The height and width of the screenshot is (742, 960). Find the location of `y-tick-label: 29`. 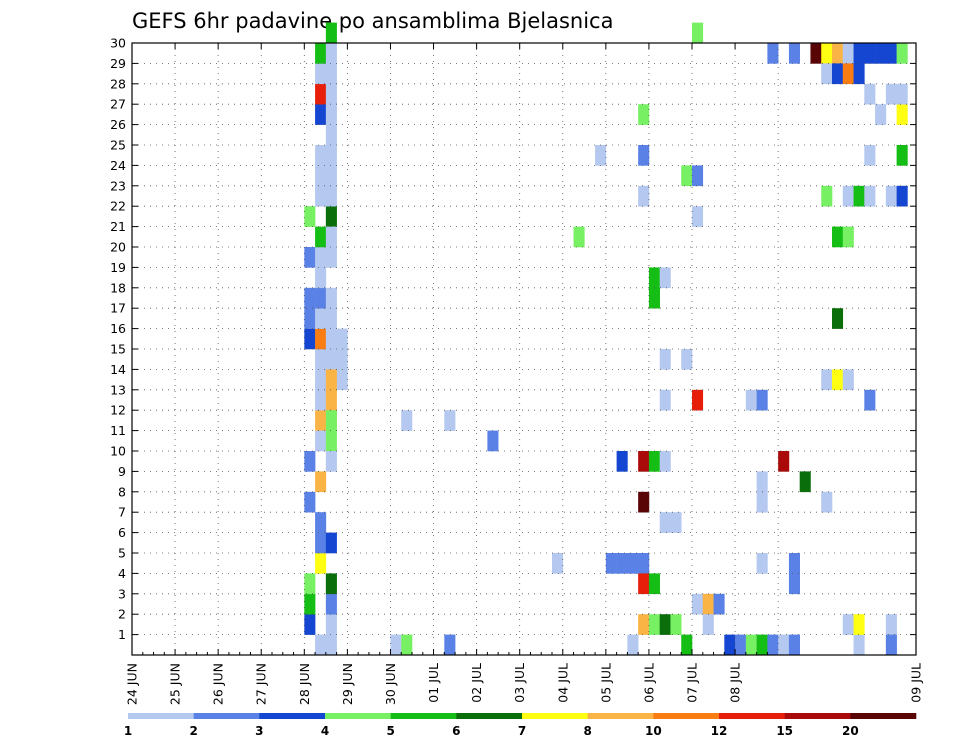

y-tick-label: 29 is located at coordinates (118, 63).